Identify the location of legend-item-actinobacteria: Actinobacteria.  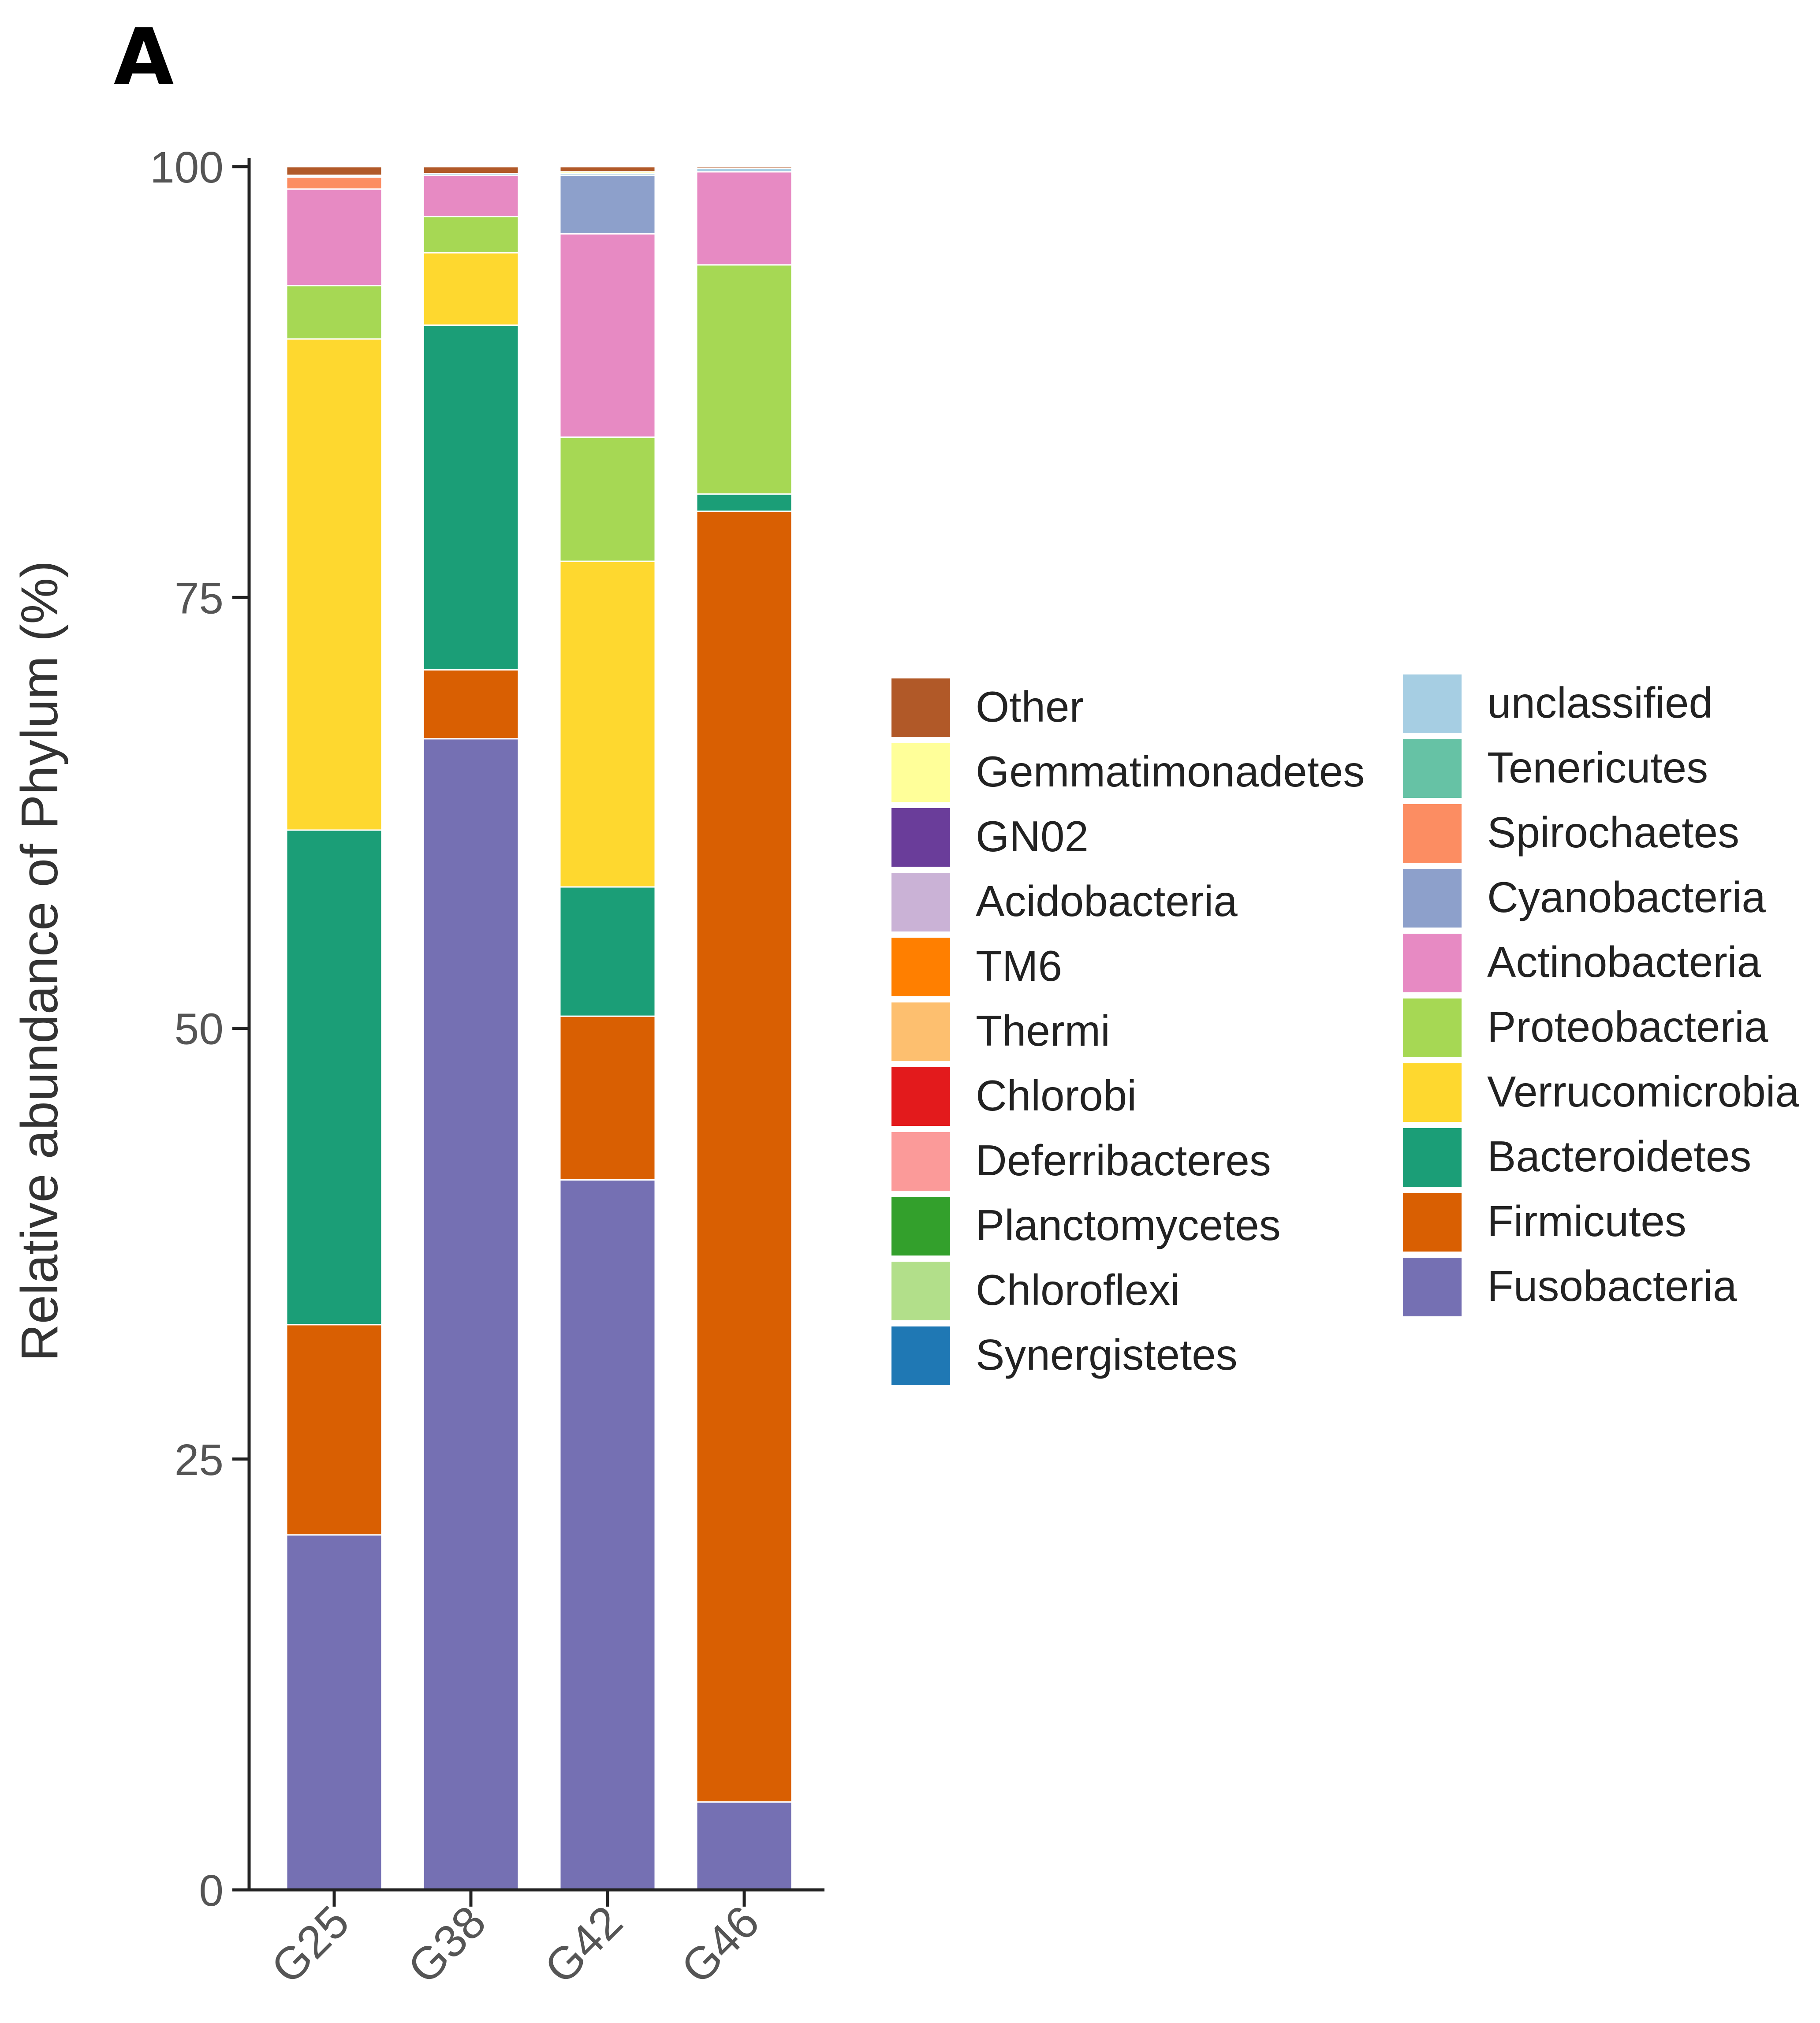
(1582, 963).